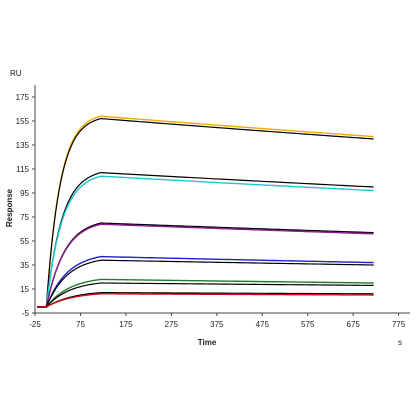 The image size is (416, 416). What do you see at coordinates (23, 121) in the screenshot?
I see `y-tick-label: 155` at bounding box center [23, 121].